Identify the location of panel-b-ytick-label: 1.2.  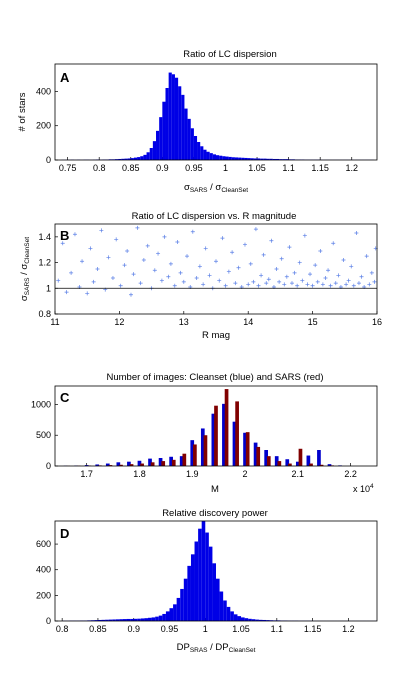
(44, 263).